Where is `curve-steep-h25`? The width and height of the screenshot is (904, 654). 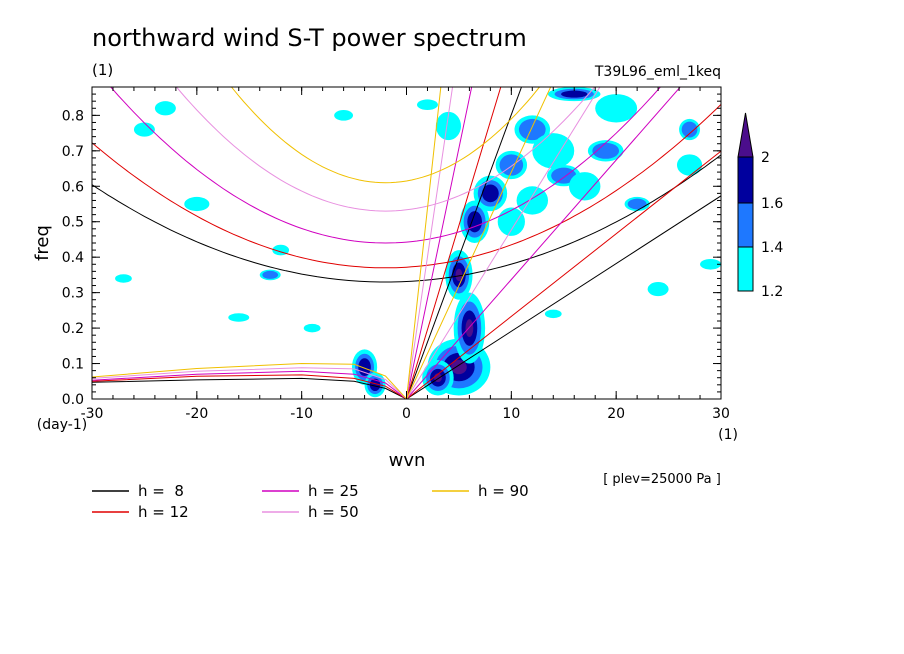 curve-steep-h25 is located at coordinates (439, 243).